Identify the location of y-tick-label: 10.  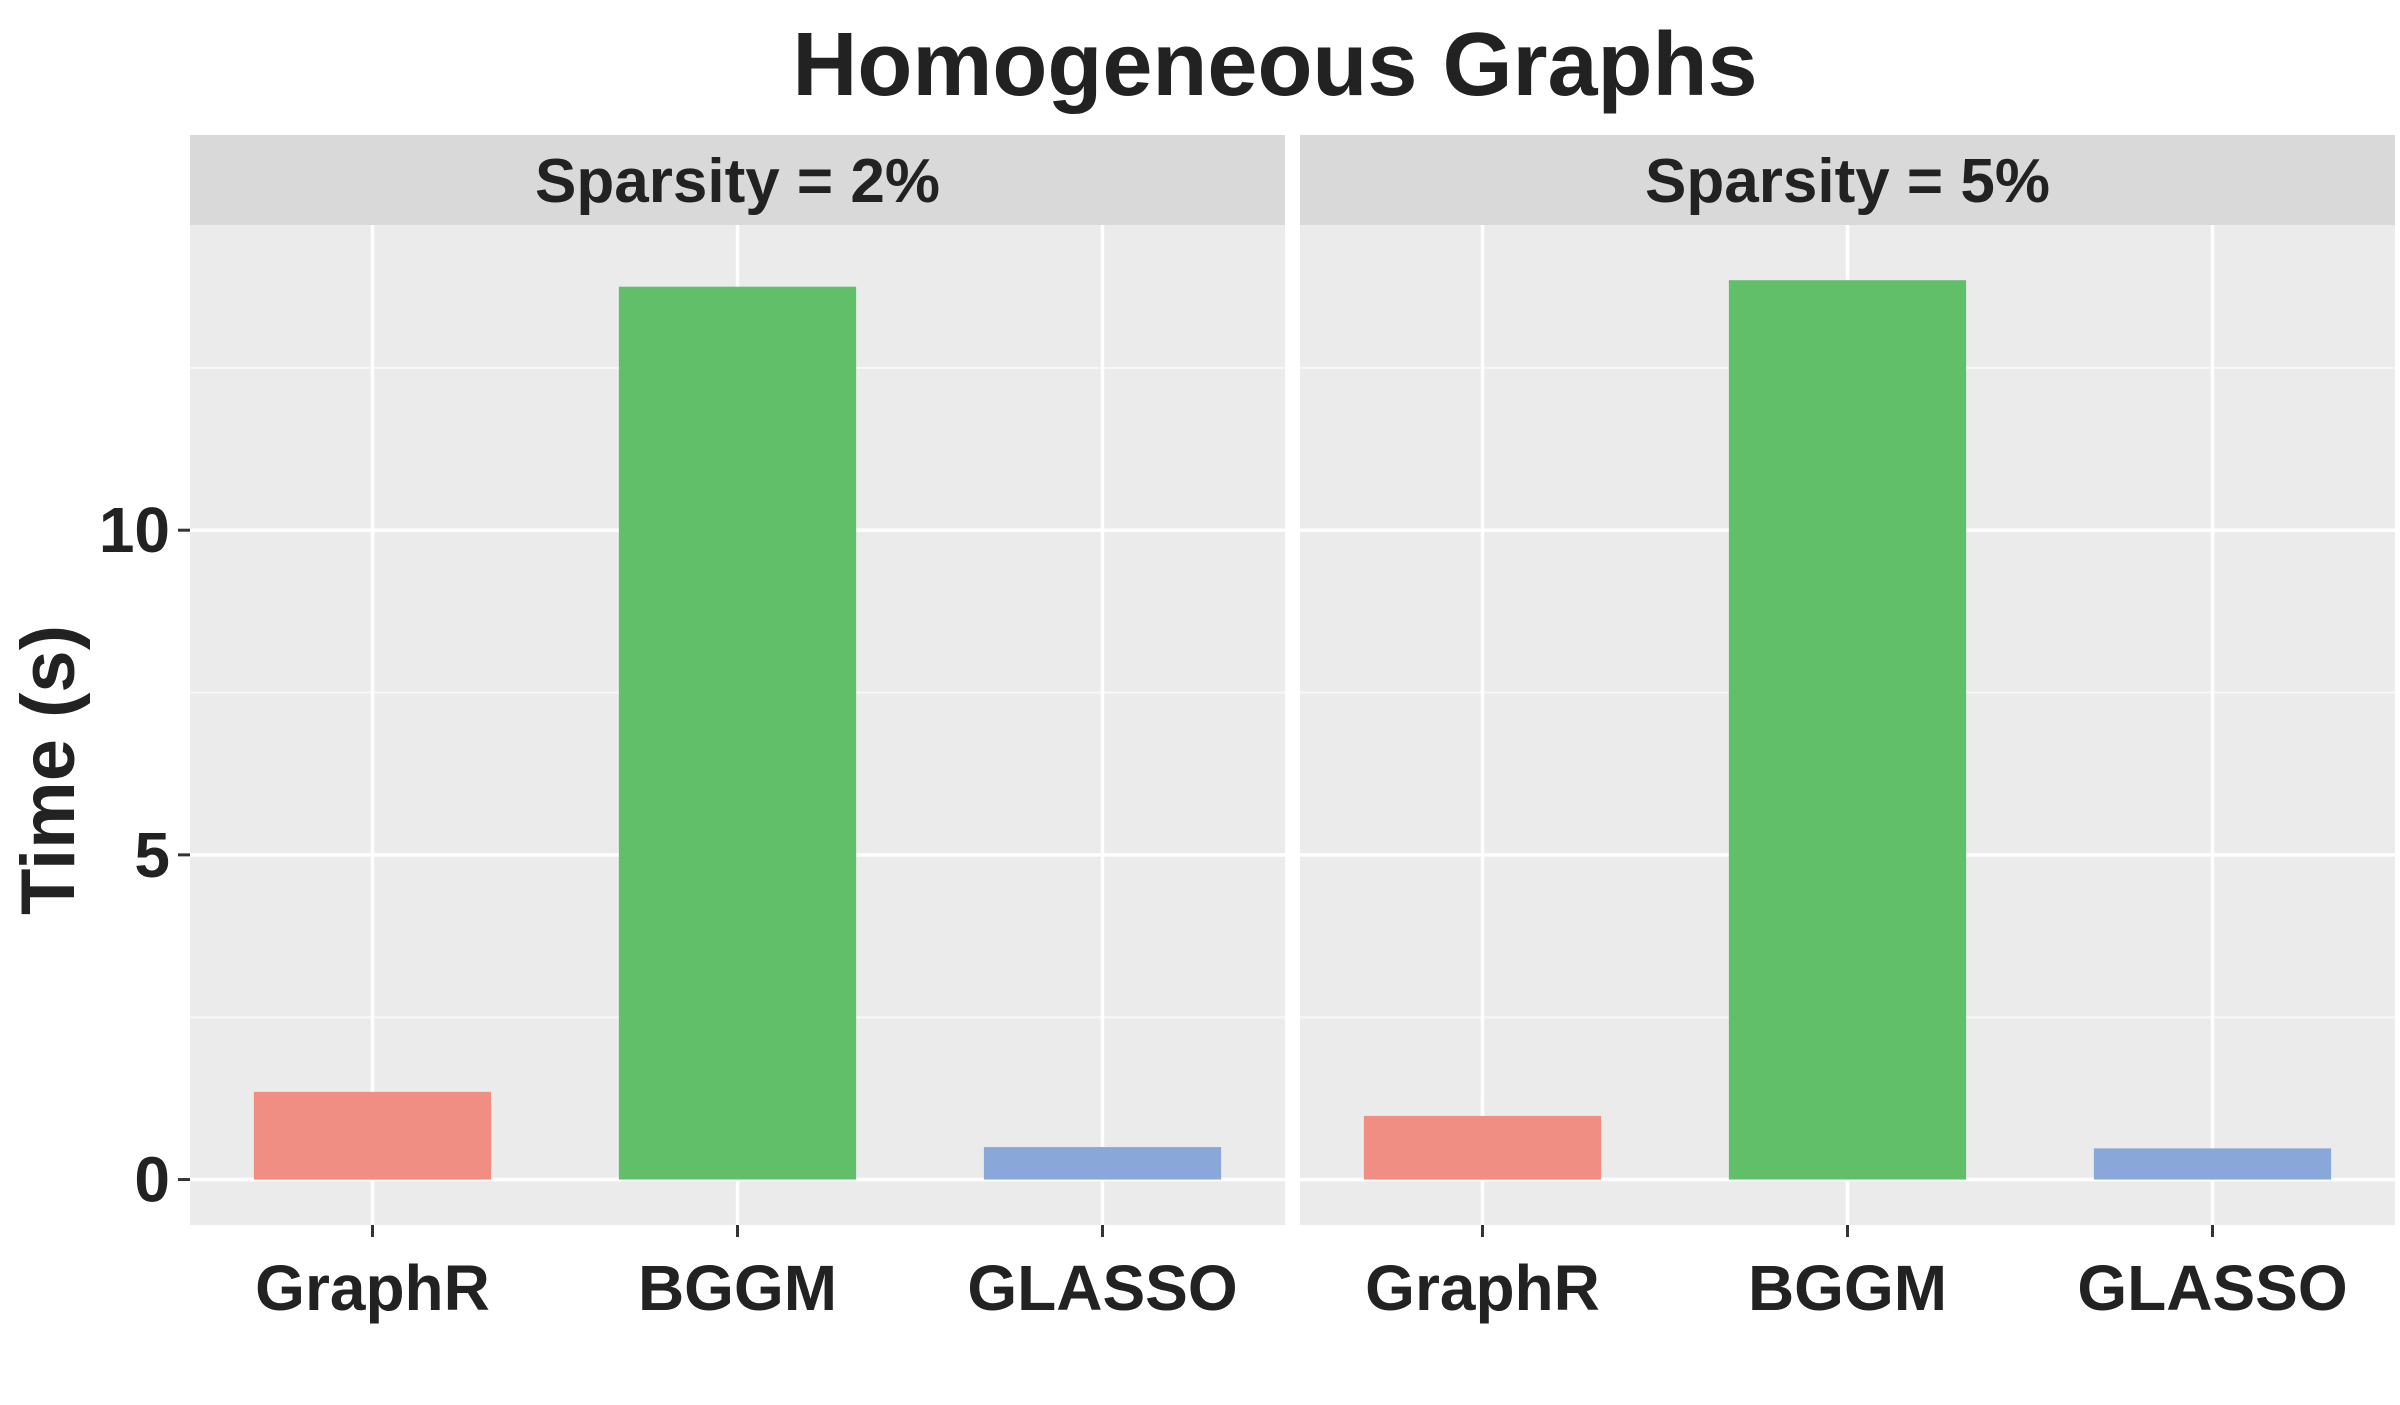
(134, 530).